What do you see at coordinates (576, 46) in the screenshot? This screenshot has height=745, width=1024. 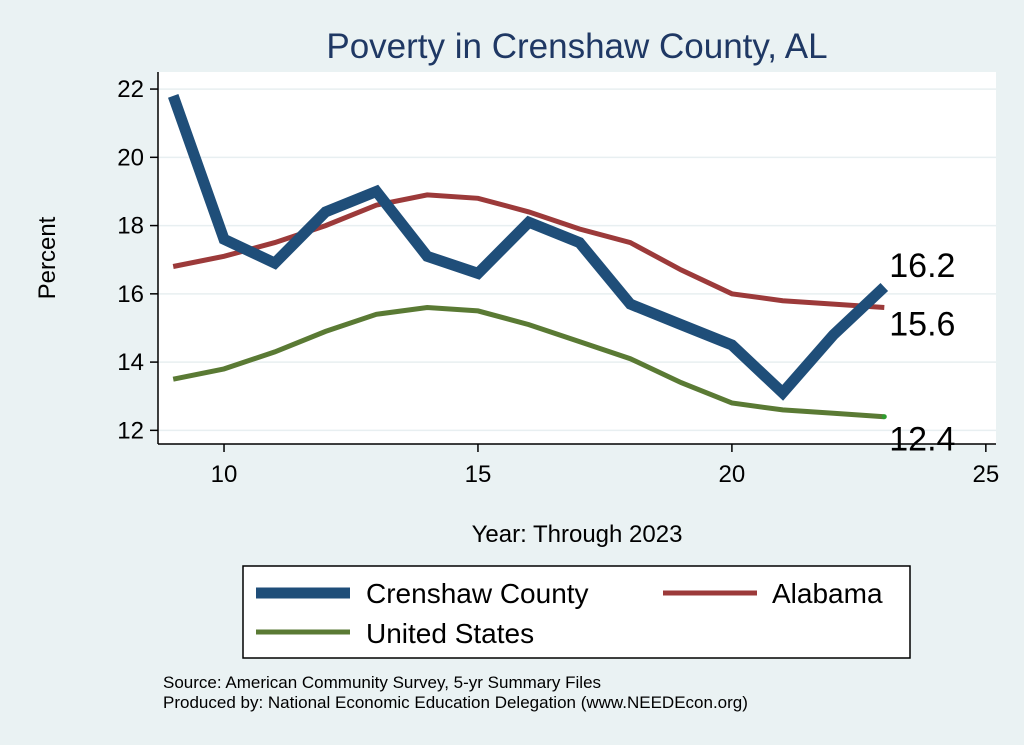 I see `chart-title: Poverty in Crenshaw County, AL` at bounding box center [576, 46].